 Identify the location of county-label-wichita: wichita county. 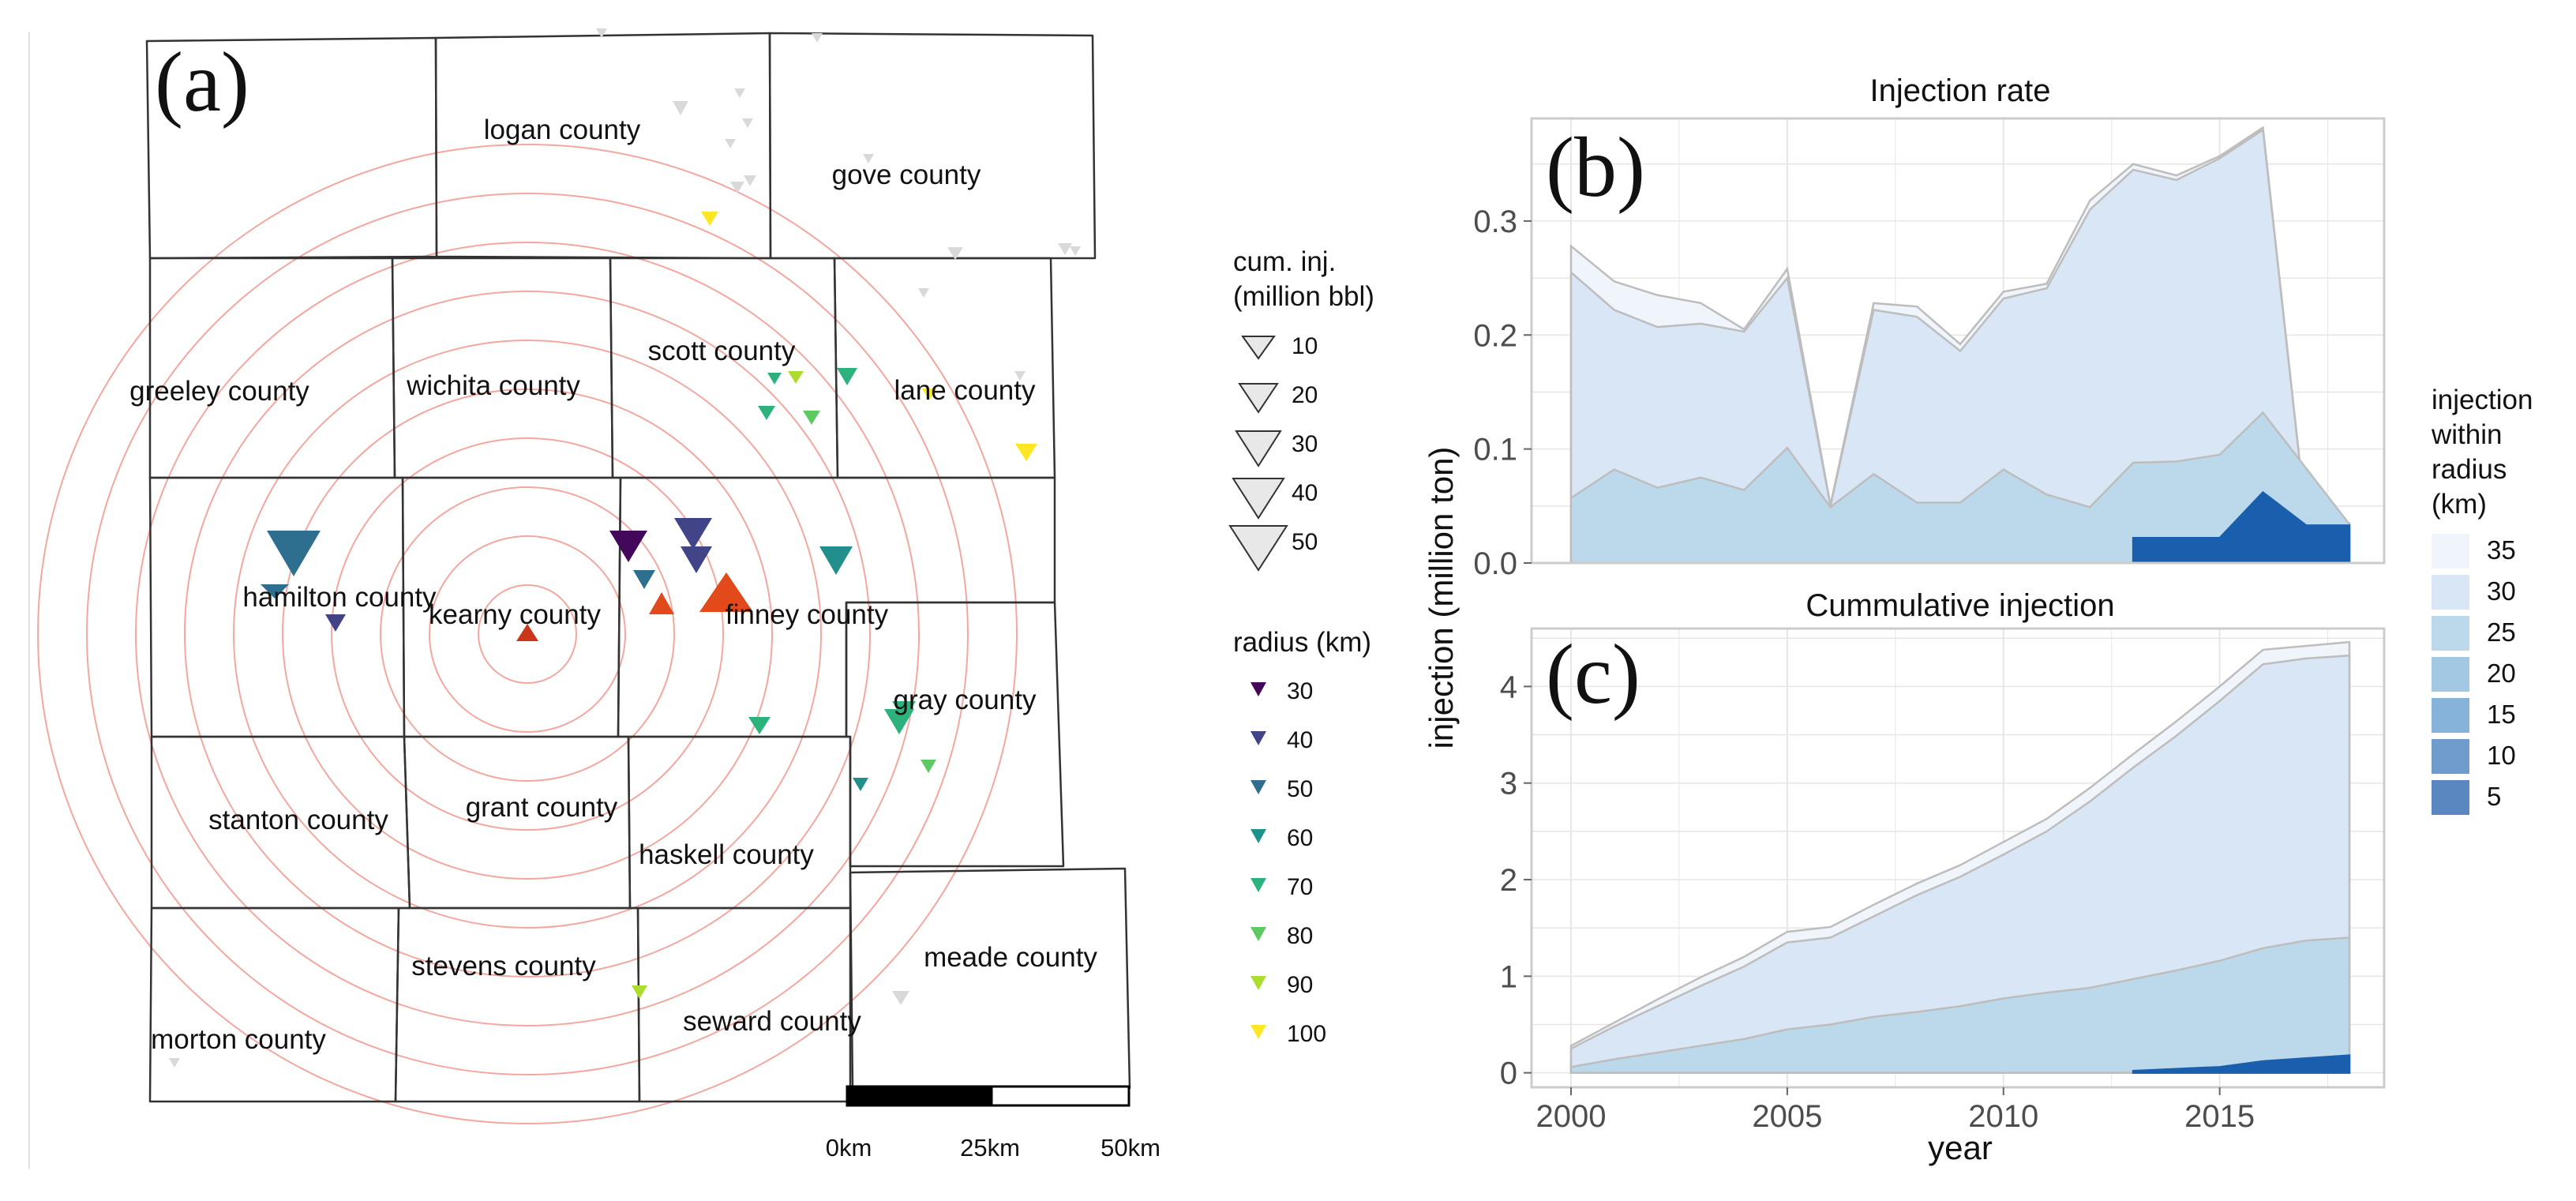
(493, 386).